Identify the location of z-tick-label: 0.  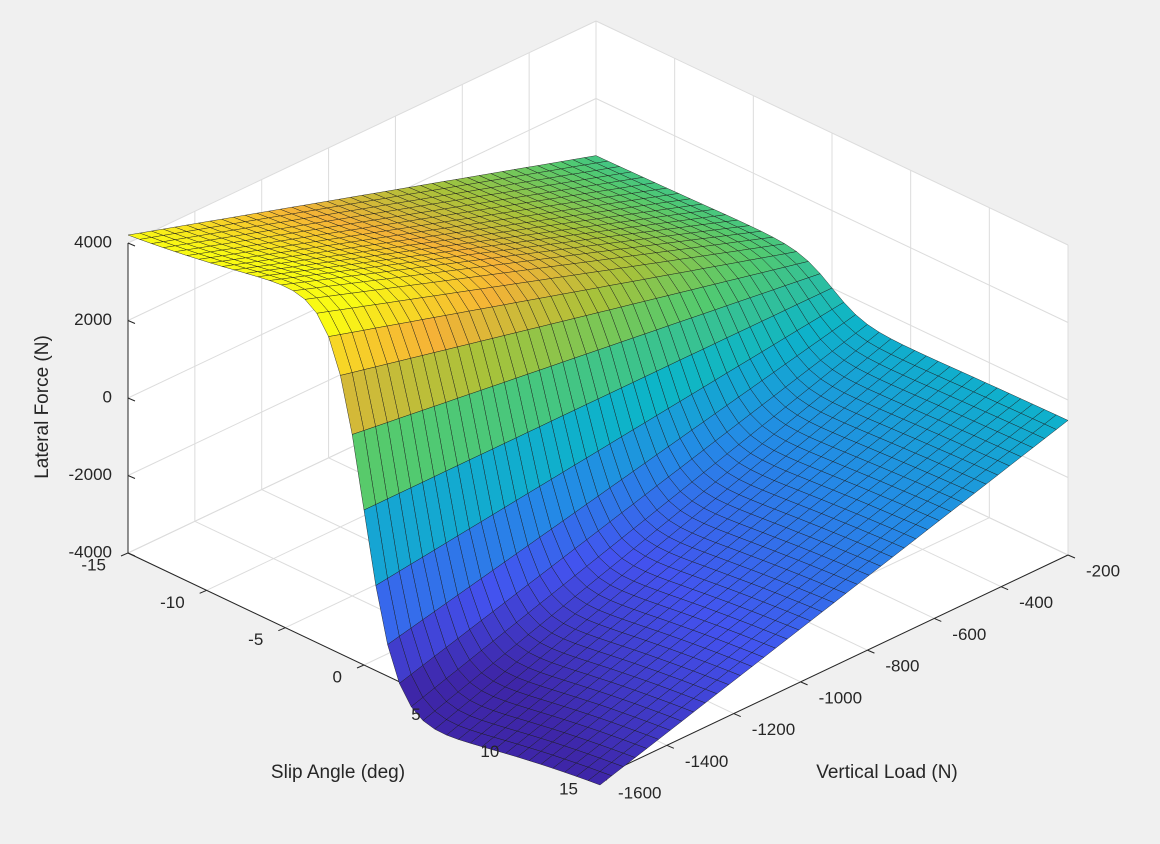
(107, 396).